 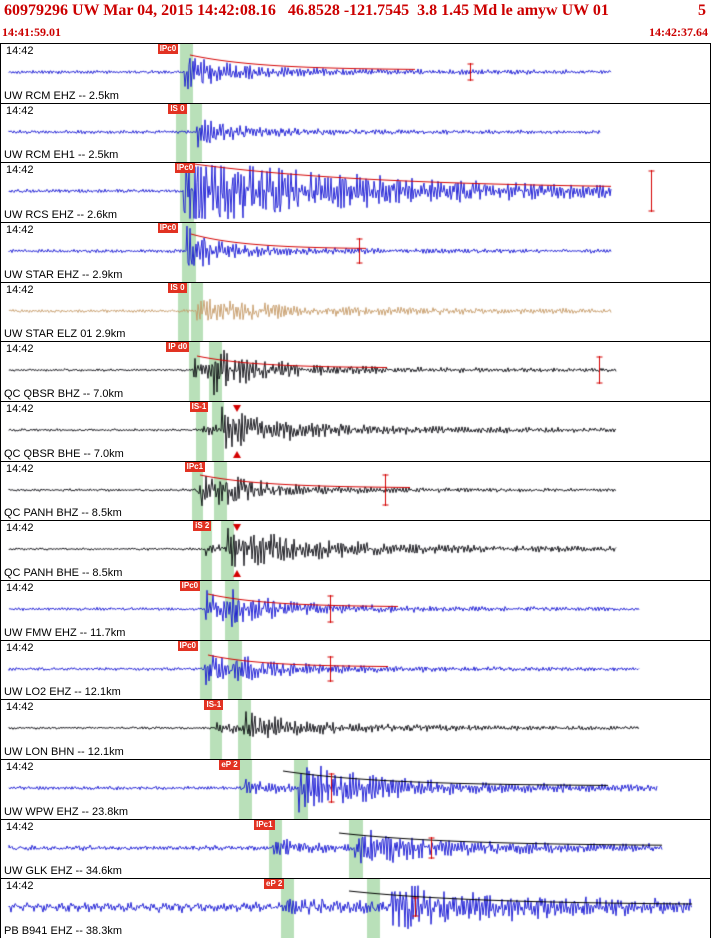 What do you see at coordinates (178, 347) in the screenshot?
I see `phase-pick-flag: IP d0` at bounding box center [178, 347].